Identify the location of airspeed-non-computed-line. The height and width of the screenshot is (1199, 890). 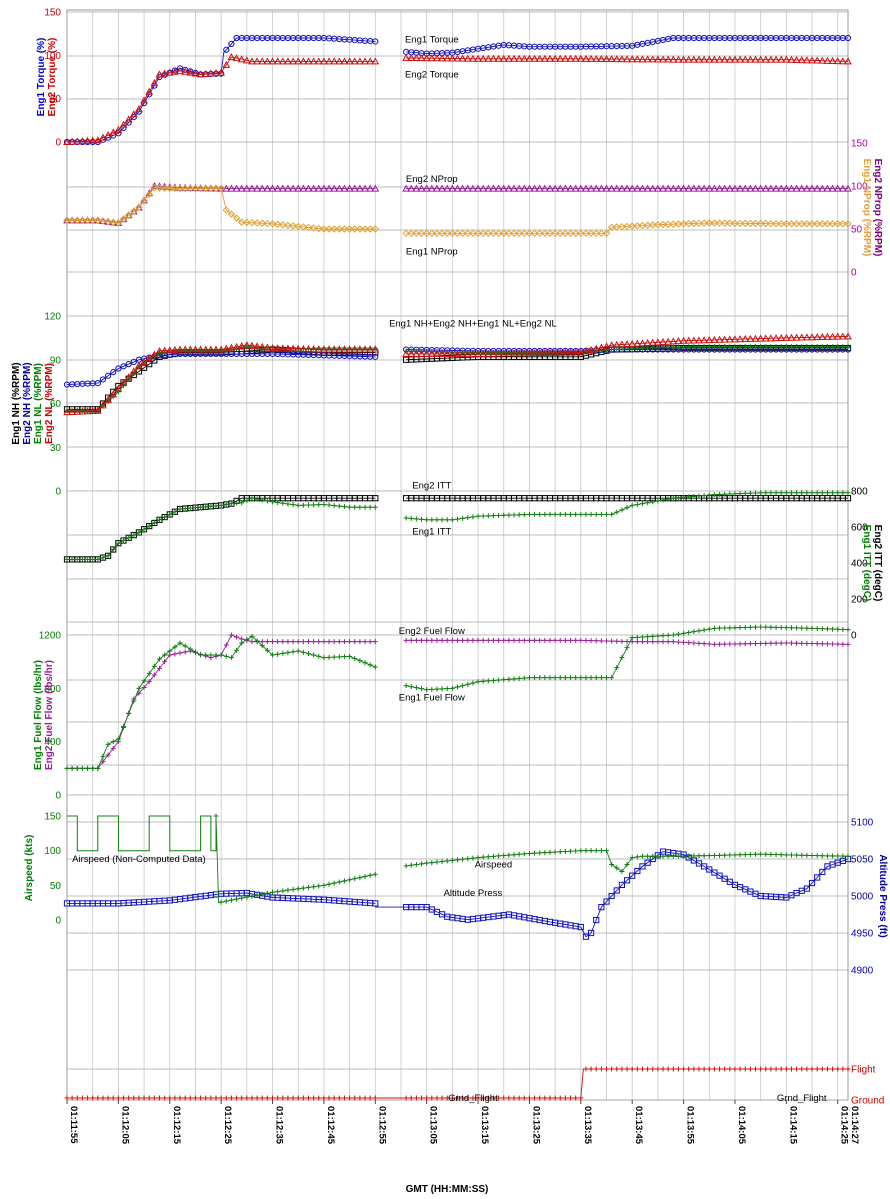
(142, 833).